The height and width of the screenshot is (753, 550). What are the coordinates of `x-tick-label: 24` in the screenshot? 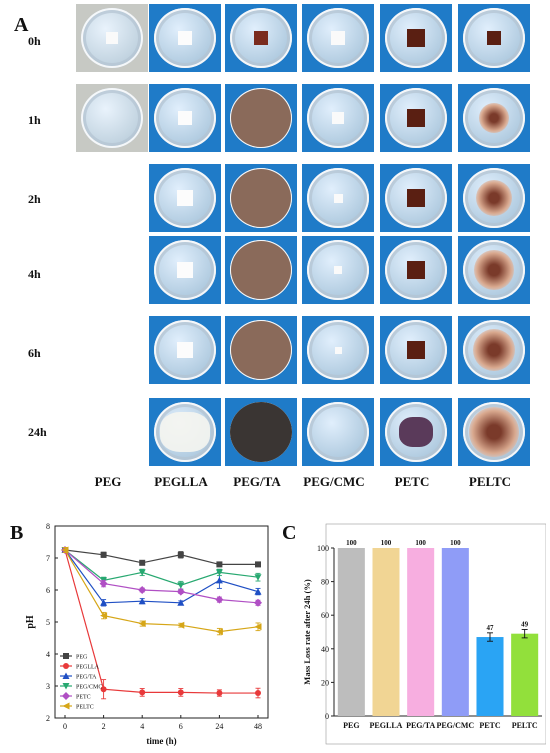 It's located at (219, 726).